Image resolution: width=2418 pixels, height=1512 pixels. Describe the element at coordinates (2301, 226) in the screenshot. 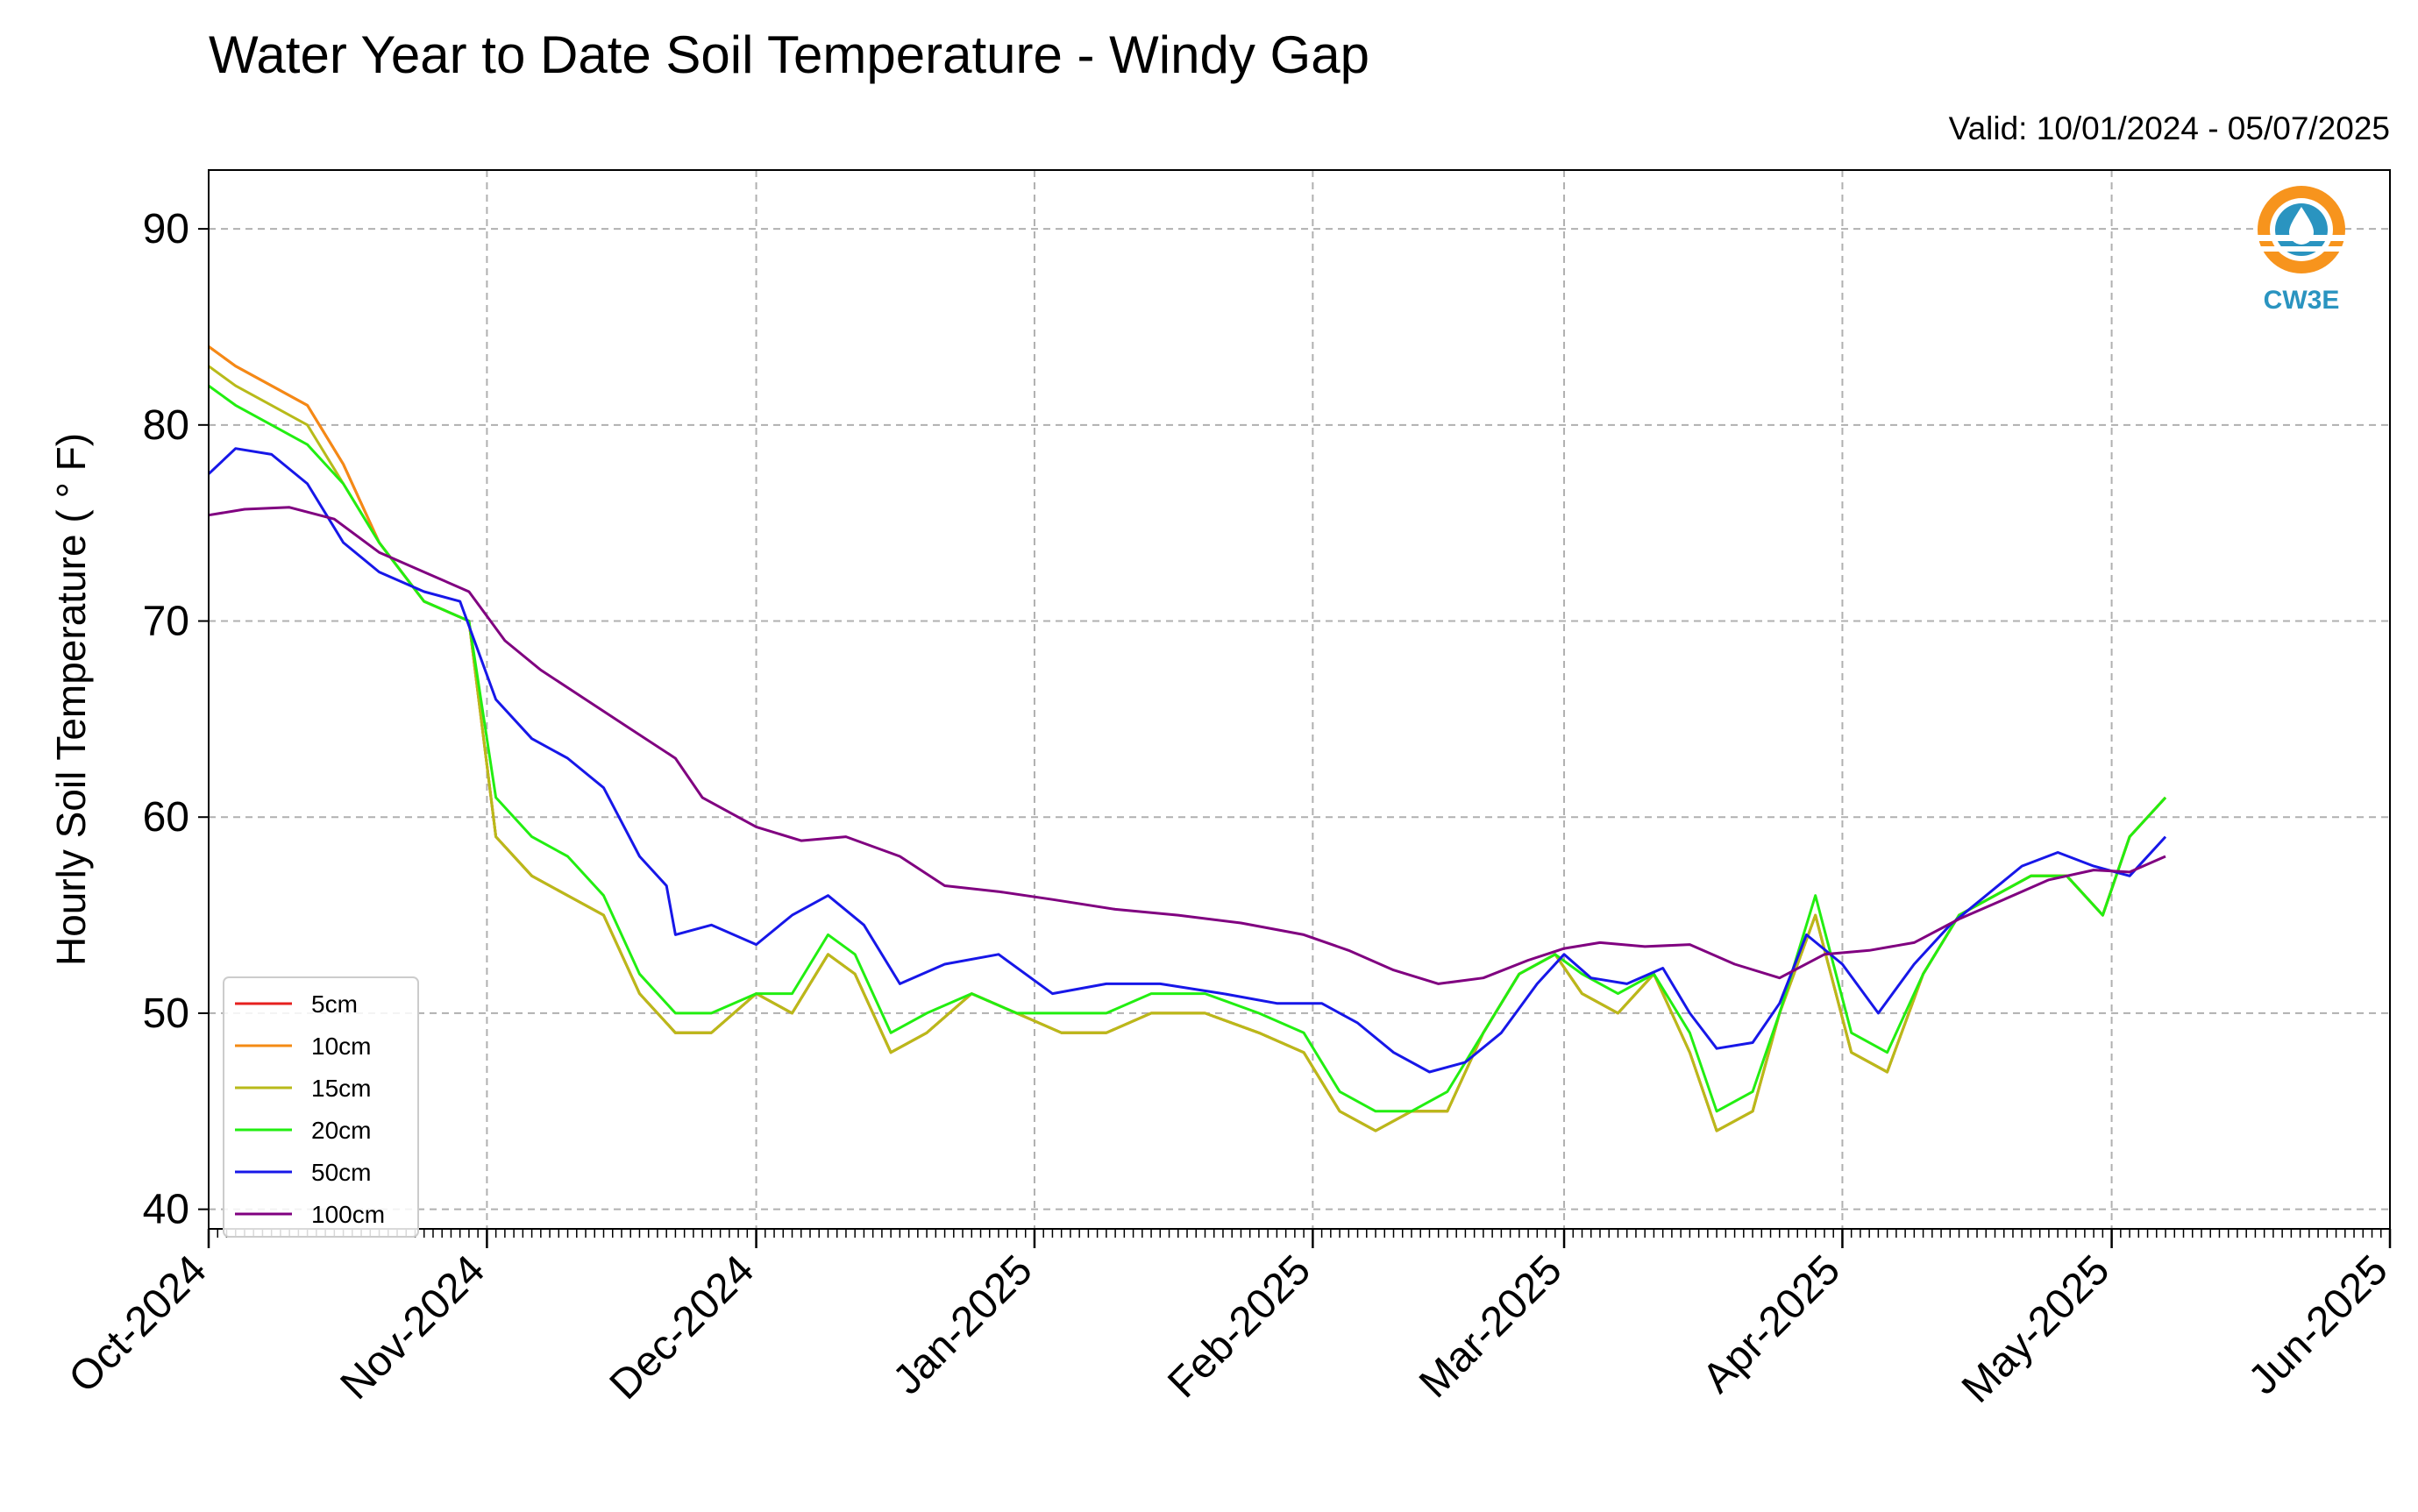

I see `logo-drop-icon` at that location.